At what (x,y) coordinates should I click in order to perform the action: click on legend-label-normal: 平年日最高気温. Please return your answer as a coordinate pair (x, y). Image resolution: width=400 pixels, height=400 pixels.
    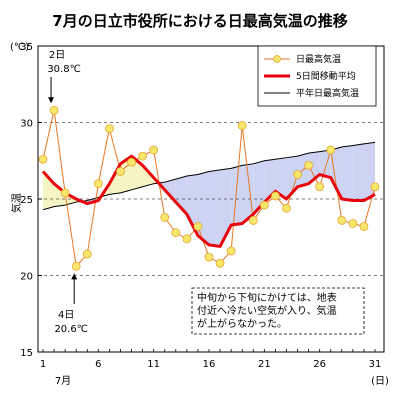
    Looking at the image, I should click on (327, 93).